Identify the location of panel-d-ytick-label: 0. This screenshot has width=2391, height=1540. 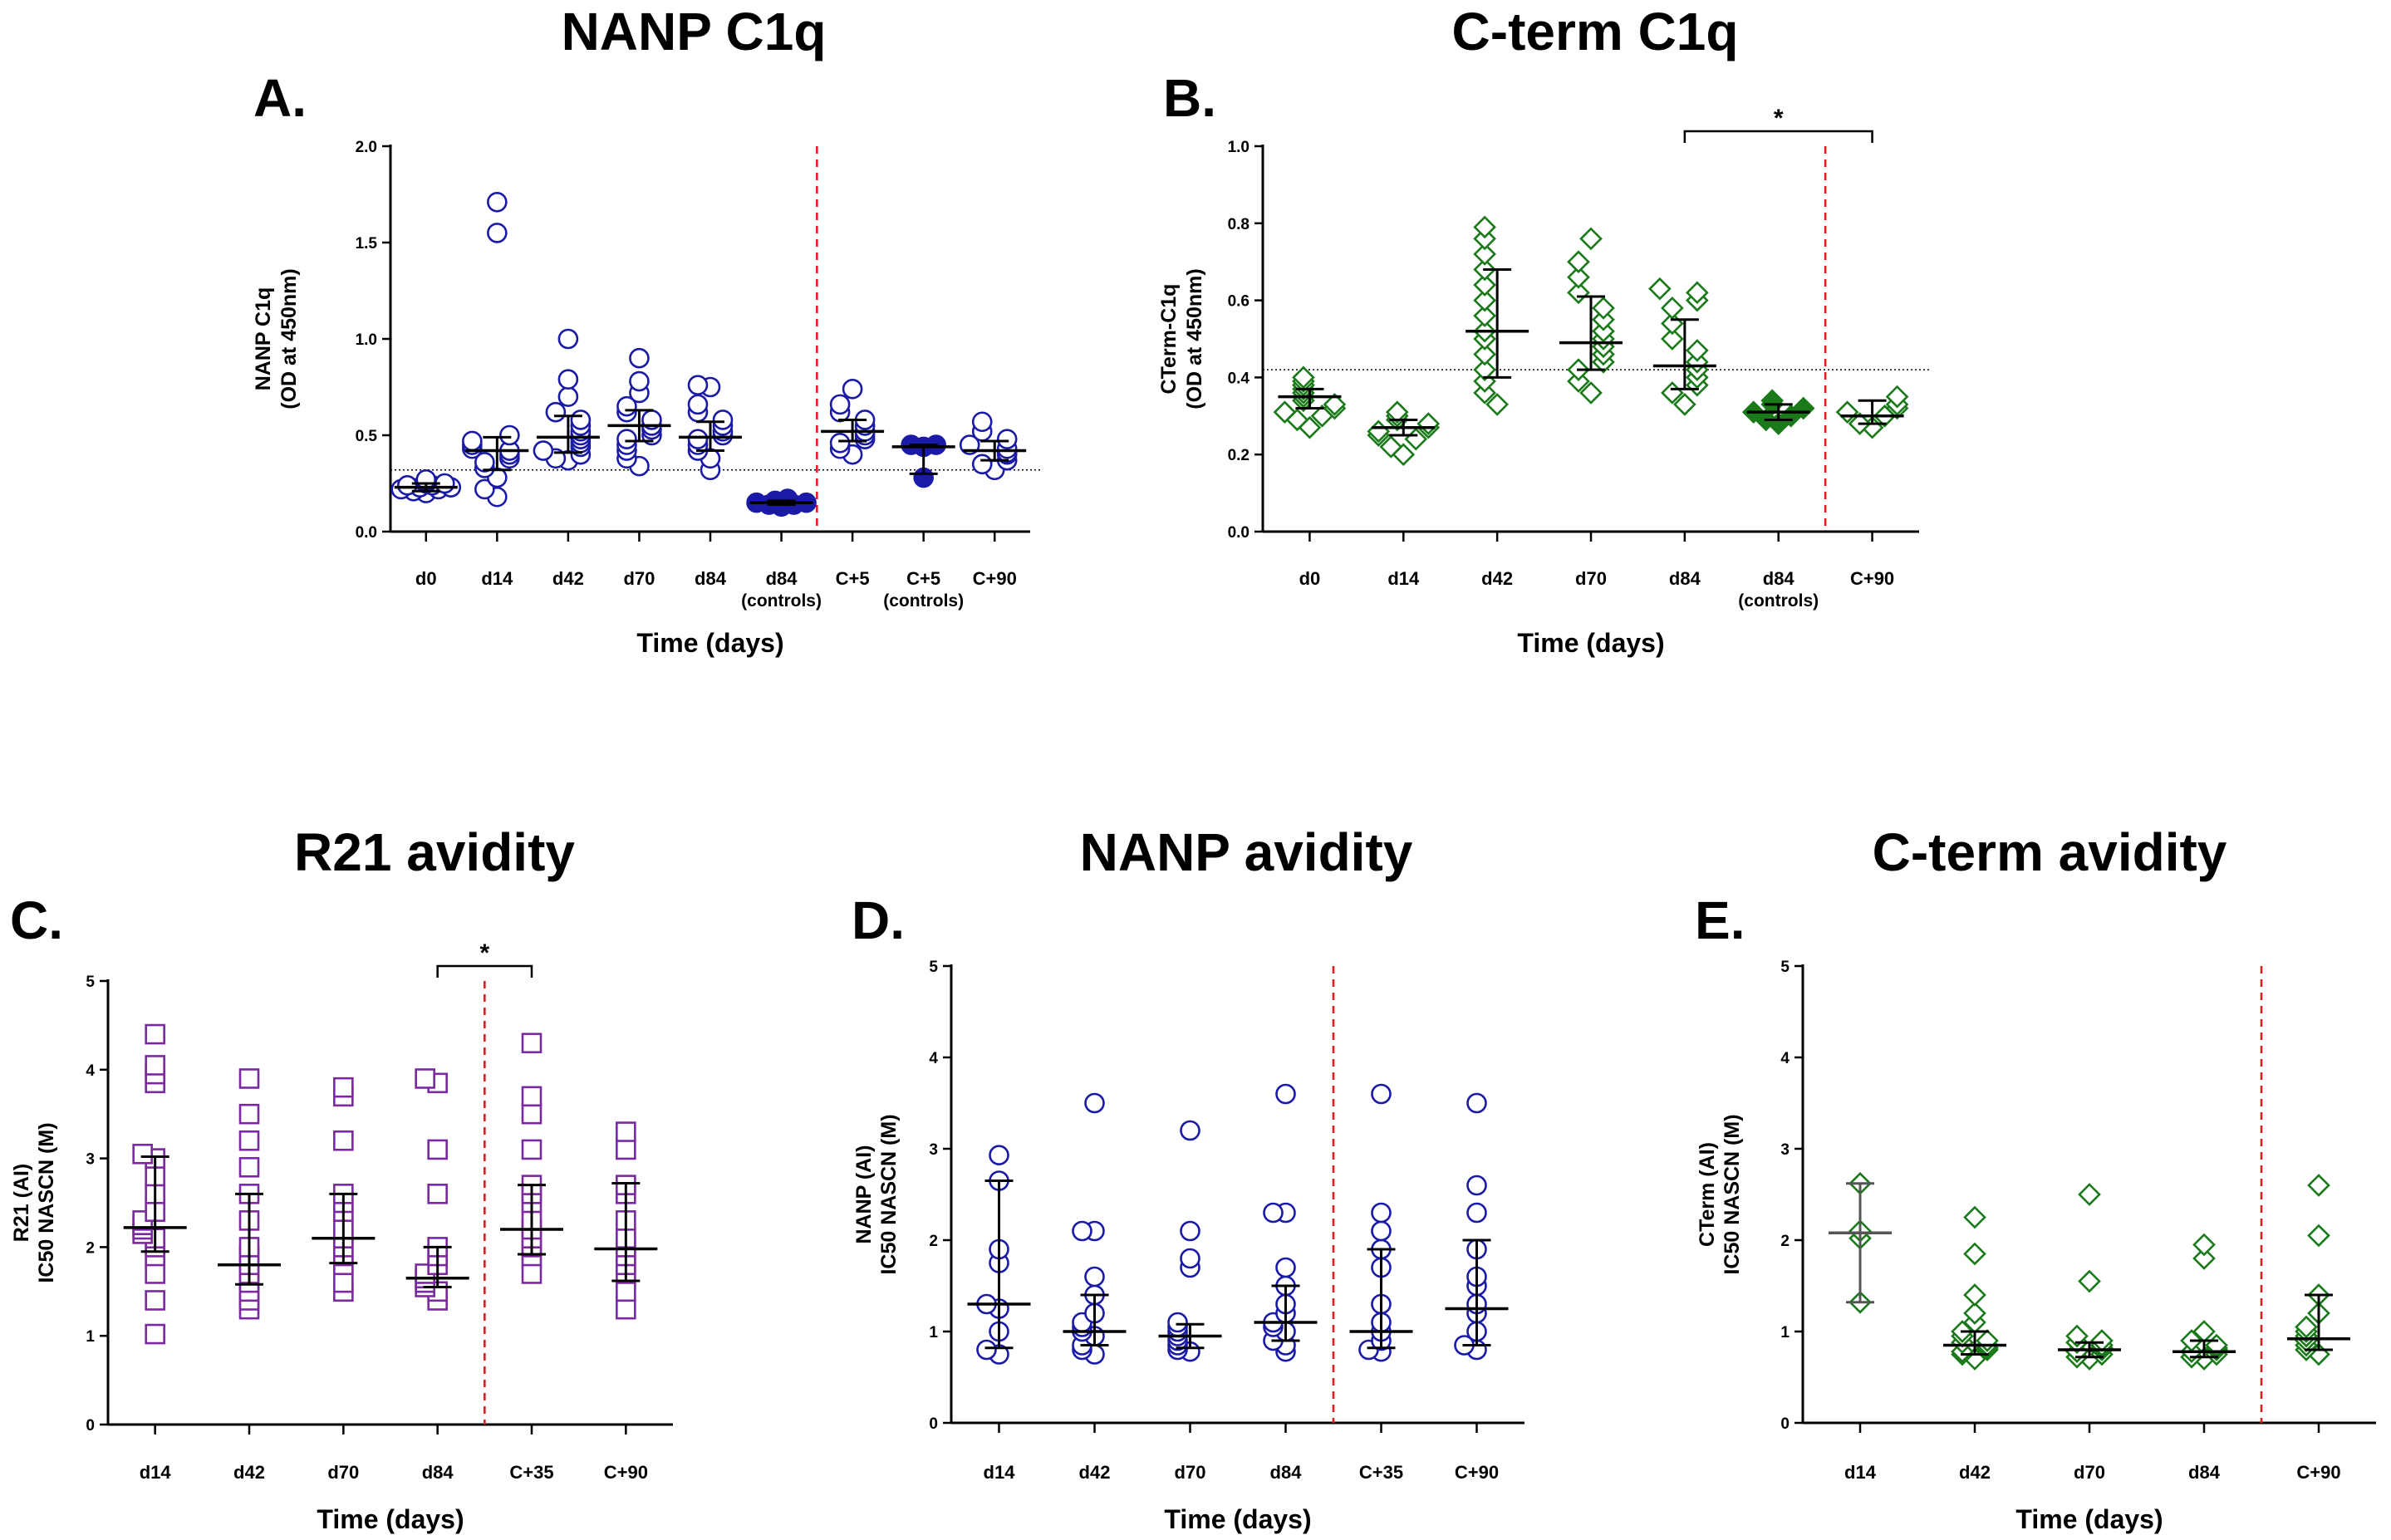
(934, 1424).